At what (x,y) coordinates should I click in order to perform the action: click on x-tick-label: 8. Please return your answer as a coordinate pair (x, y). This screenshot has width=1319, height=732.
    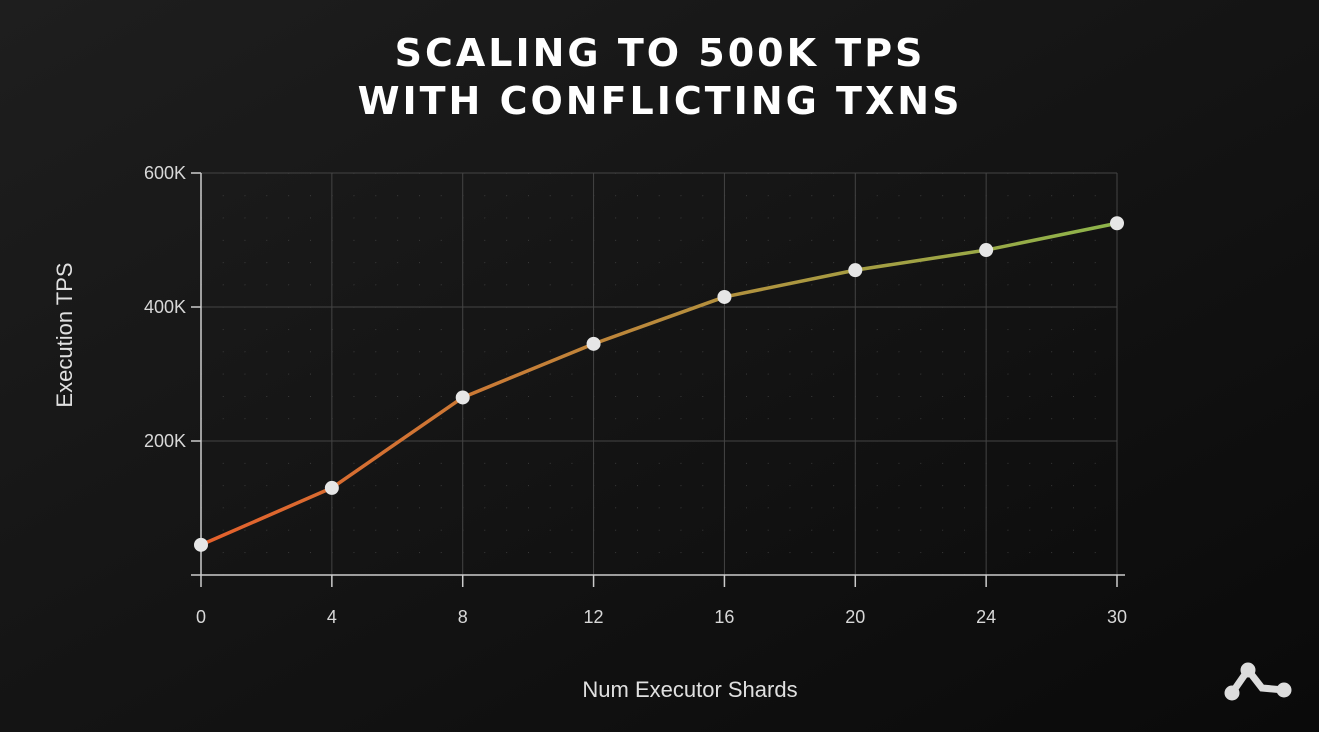
    Looking at the image, I should click on (463, 617).